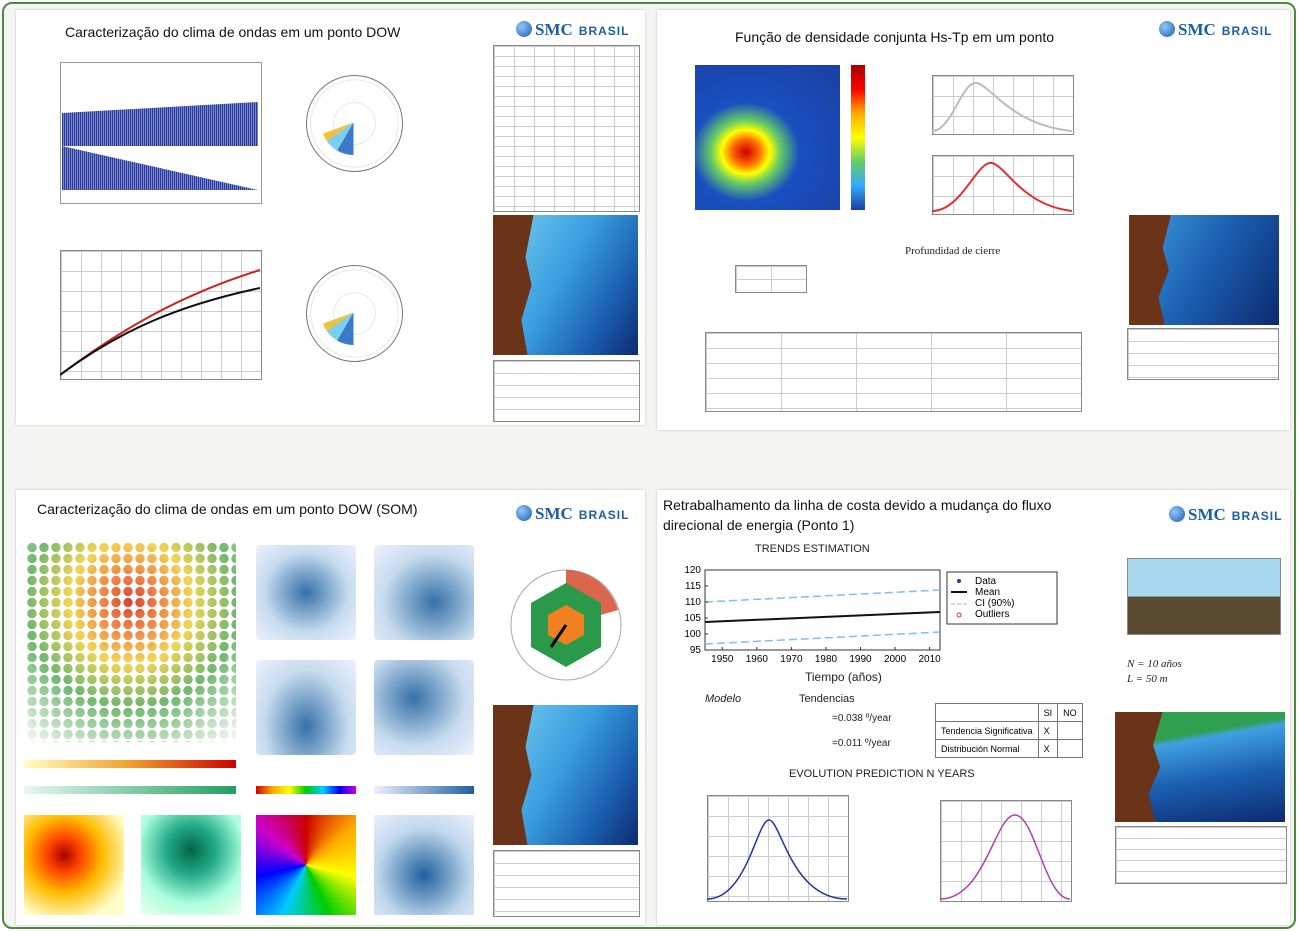  I want to click on x-tick-label: 1960, so click(757, 659).